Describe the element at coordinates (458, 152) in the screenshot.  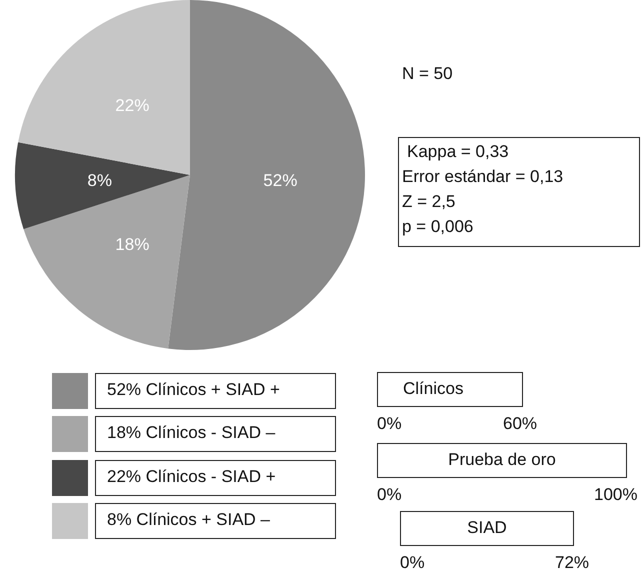
I see `text: Kappa = 0,33` at that location.